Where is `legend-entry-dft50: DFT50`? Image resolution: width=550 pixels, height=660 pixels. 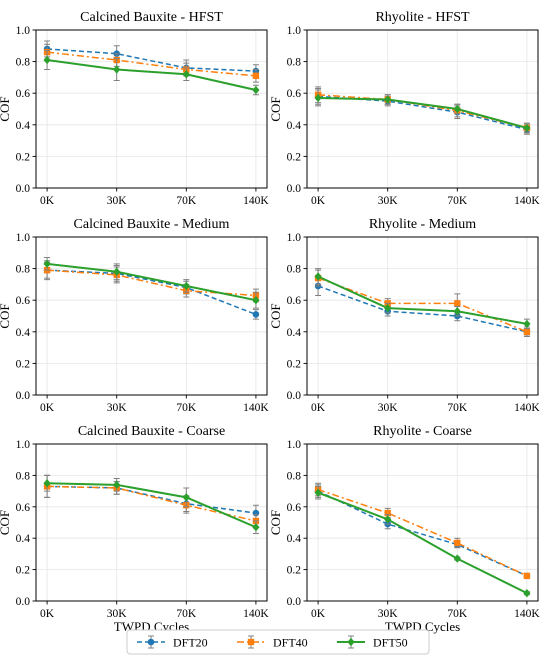 legend-entry-dft50: DFT50 is located at coordinates (372, 642).